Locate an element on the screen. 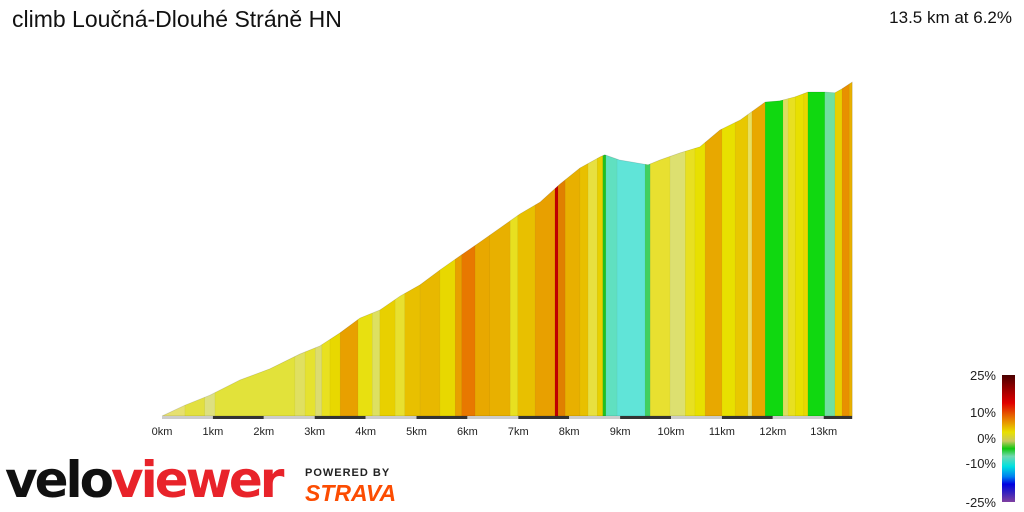  legend-label: 25% is located at coordinates (982, 375).